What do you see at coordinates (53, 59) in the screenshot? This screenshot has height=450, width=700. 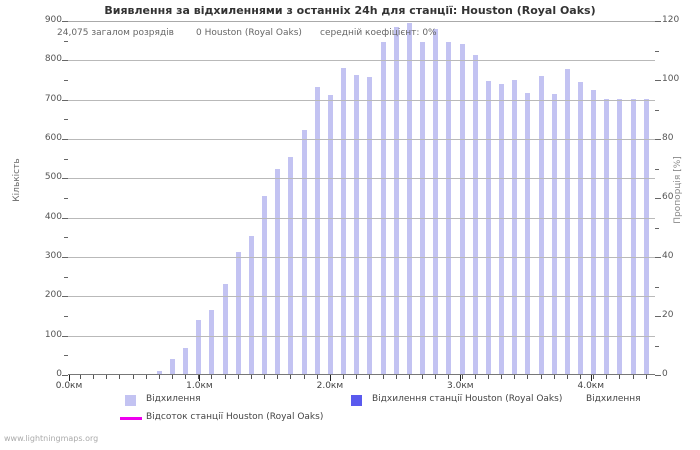 I see `y-axis-left-tick-label: 800` at bounding box center [53, 59].